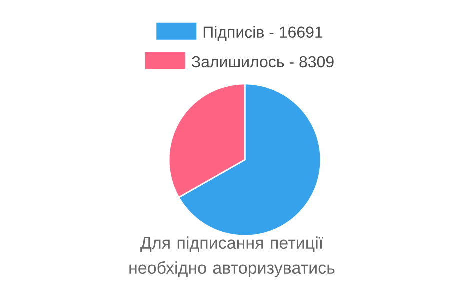 This screenshot has height=305, width=452. What do you see at coordinates (301, 32) in the screenshot?
I see `data-label: 16691` at bounding box center [301, 32].